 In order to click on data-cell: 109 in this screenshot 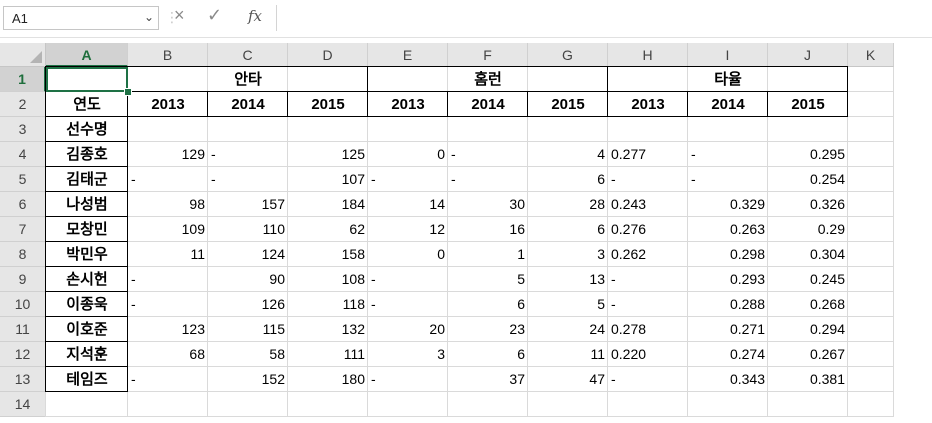, I will do `click(193, 229)`.